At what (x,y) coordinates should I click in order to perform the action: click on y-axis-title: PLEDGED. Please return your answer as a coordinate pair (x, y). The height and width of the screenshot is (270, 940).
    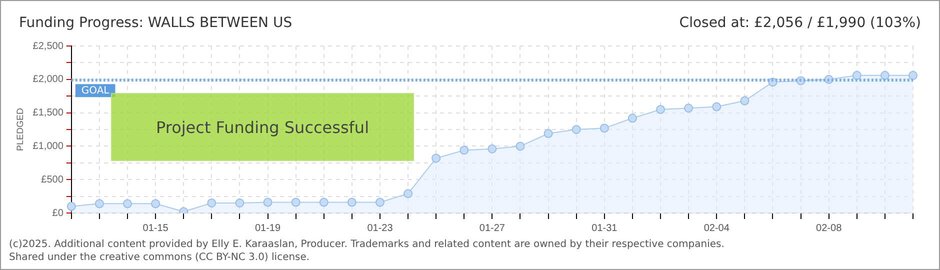
    Looking at the image, I should click on (19, 129).